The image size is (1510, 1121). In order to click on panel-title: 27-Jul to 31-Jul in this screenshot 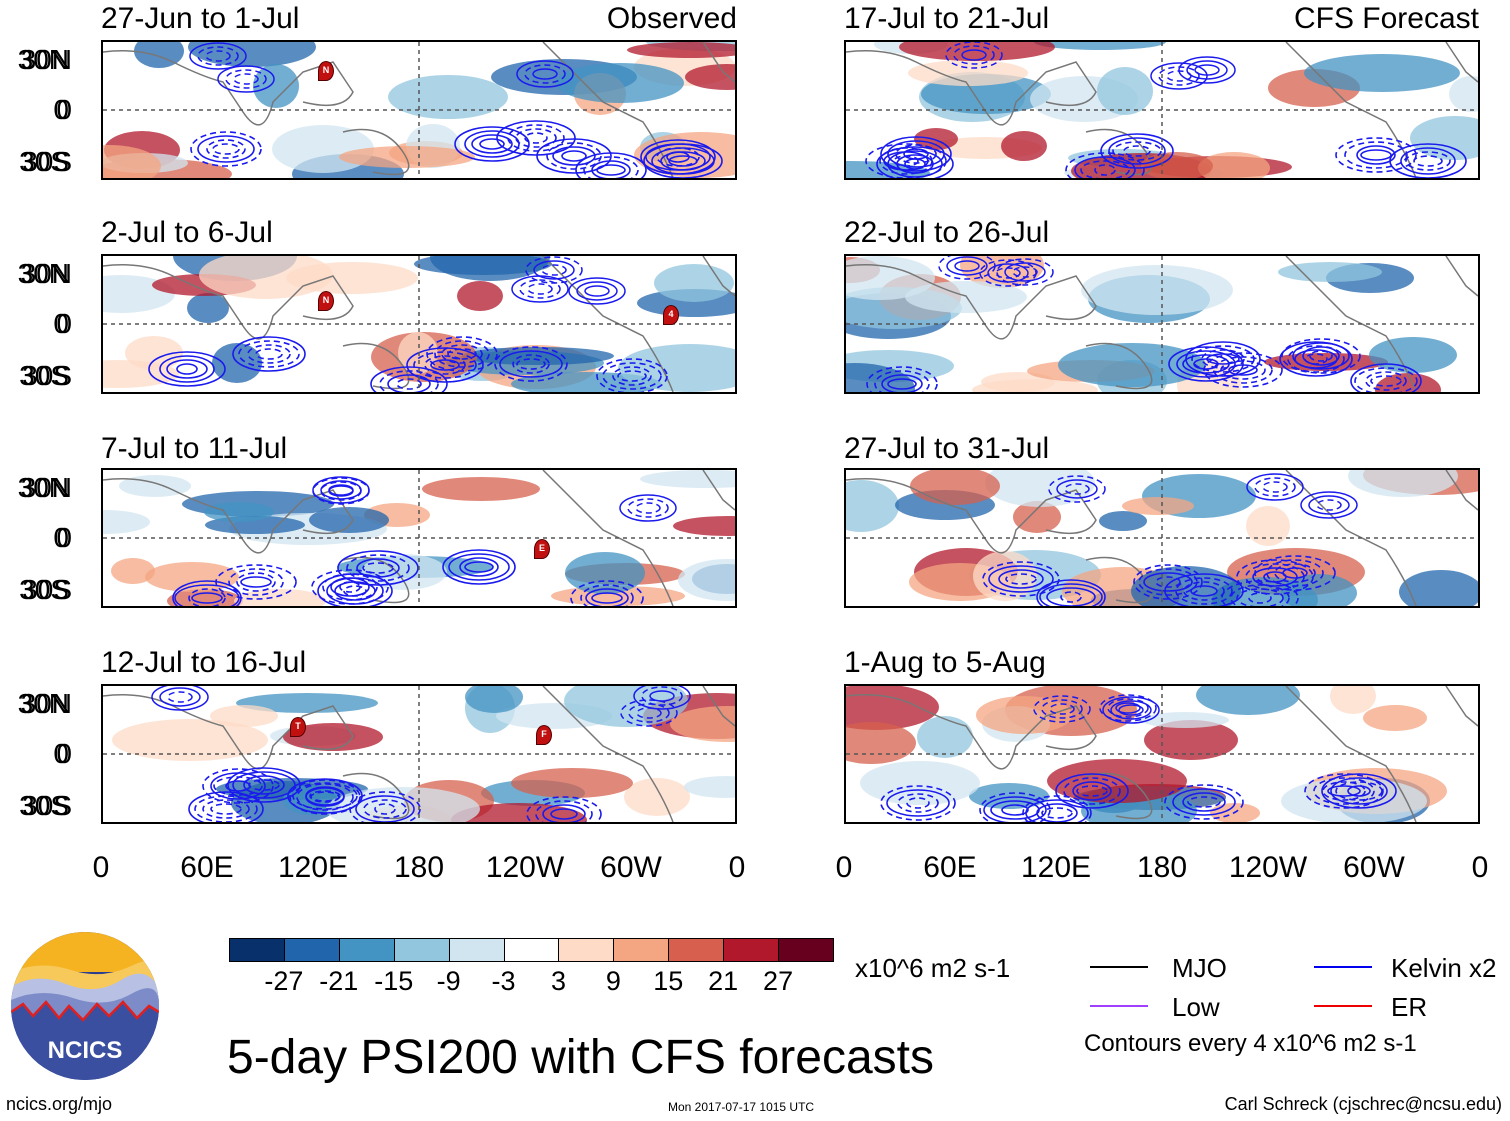, I will do `click(947, 448)`.